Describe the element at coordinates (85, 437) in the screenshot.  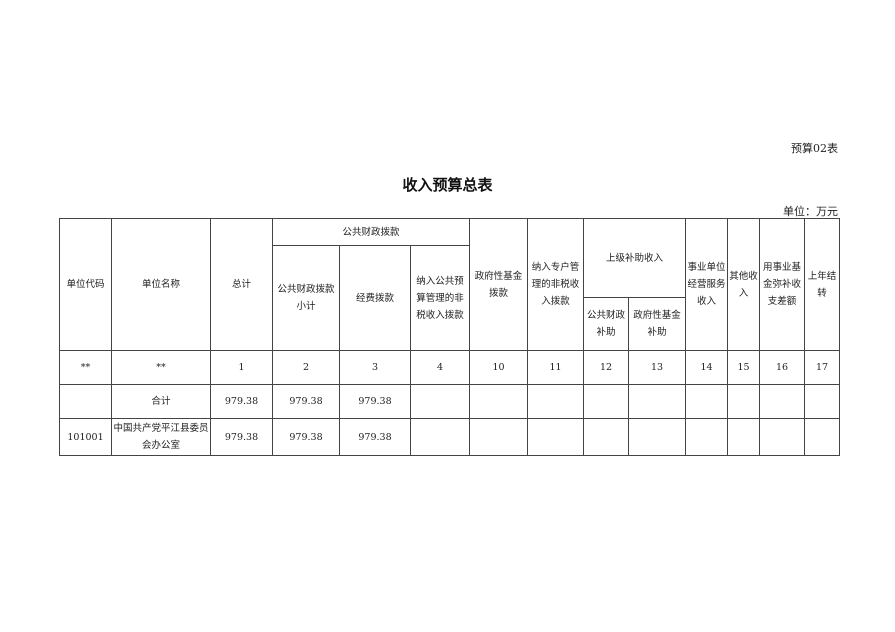
I see `cell: 101001` at that location.